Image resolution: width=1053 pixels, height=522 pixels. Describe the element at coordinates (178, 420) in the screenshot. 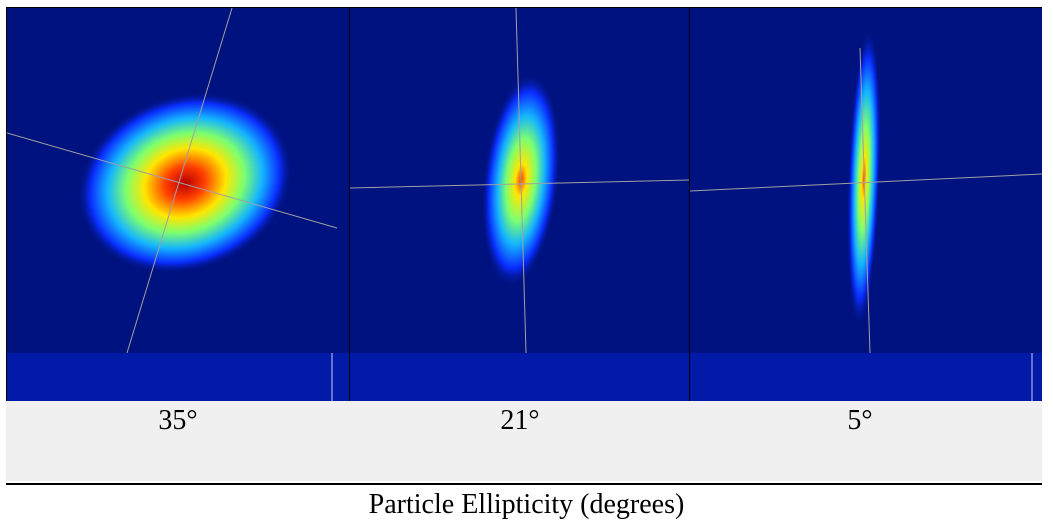

I see `angle-label-1: 35°` at that location.